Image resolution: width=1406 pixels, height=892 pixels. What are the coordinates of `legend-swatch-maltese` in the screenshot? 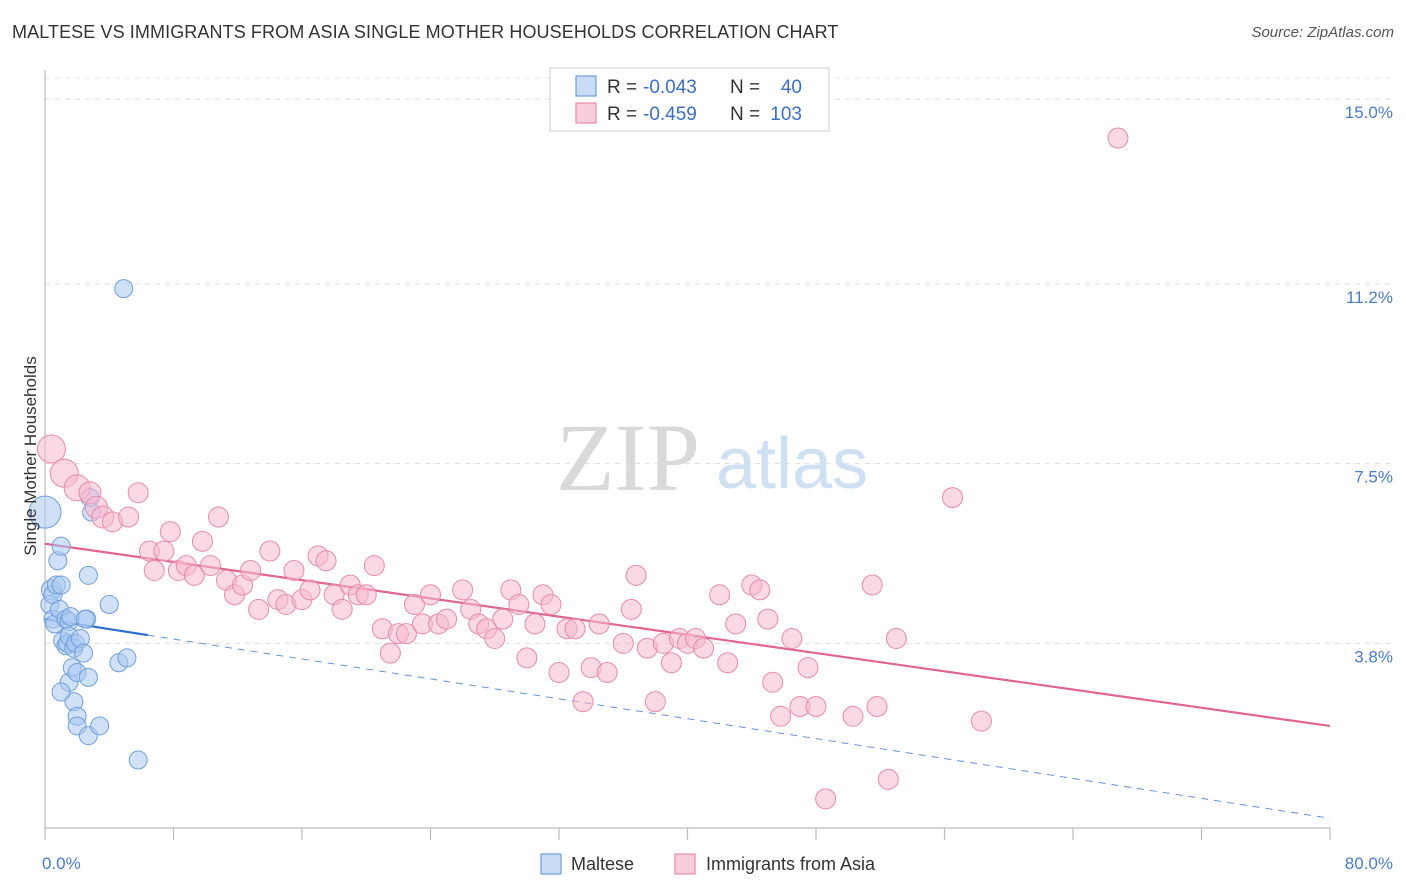 It's located at (586, 86).